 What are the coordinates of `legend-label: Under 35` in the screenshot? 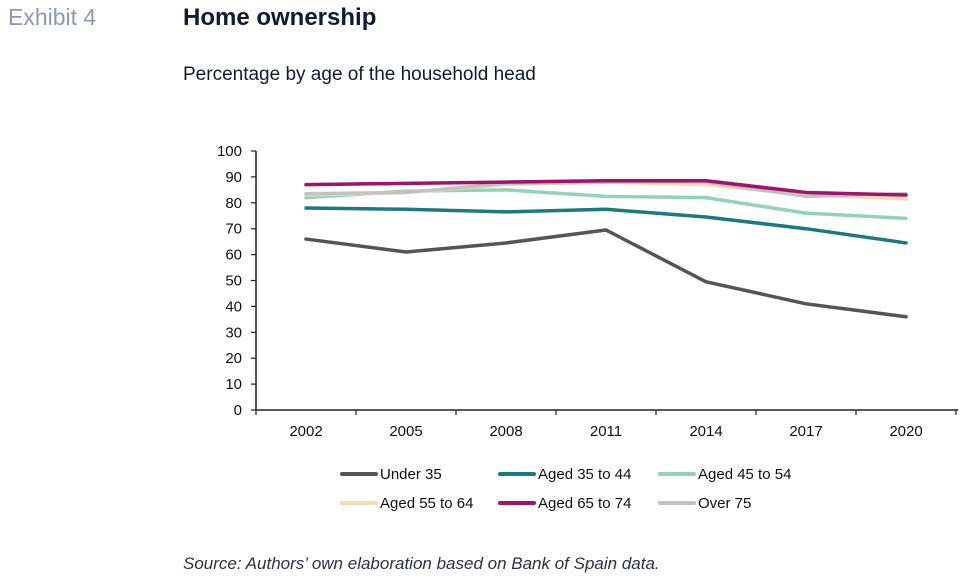 It's located at (411, 474).